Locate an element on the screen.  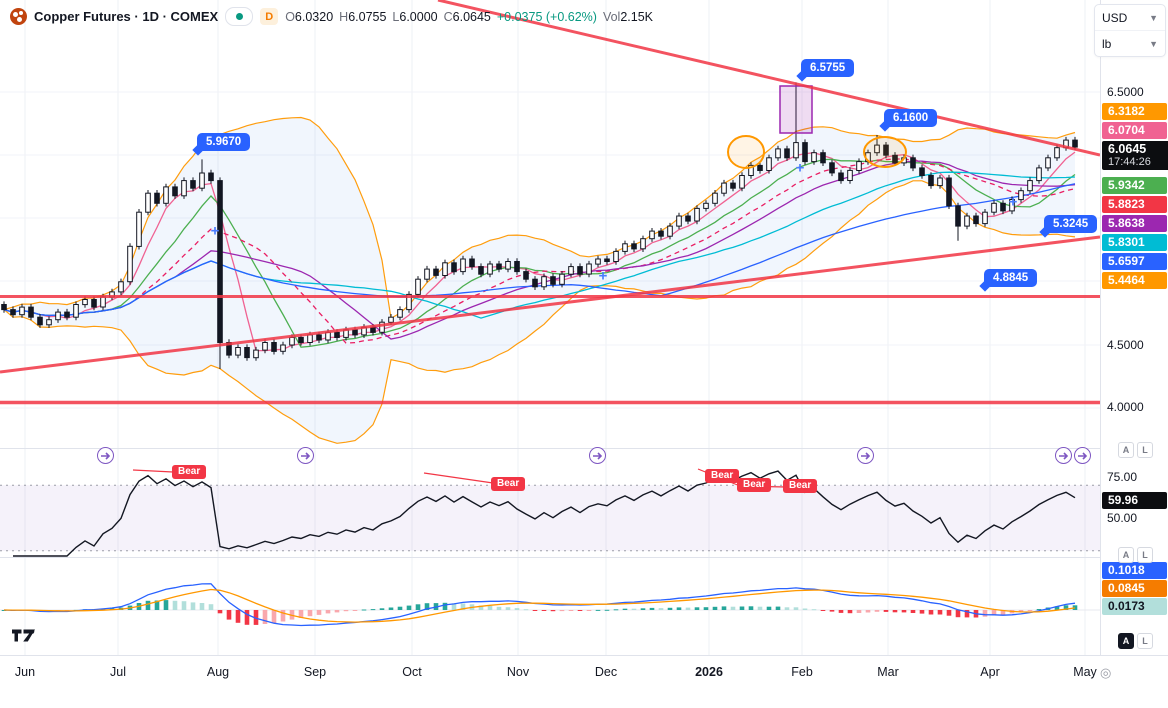
time-axis-label: Aug is located at coordinates (218, 672).